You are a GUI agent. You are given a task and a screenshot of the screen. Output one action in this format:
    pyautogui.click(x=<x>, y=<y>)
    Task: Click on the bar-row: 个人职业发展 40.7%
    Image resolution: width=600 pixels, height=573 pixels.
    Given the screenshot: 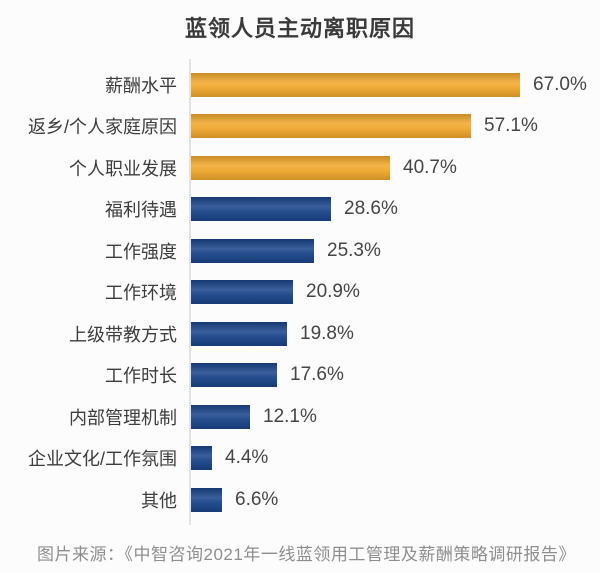 What is the action you would take?
    pyautogui.click(x=300, y=168)
    